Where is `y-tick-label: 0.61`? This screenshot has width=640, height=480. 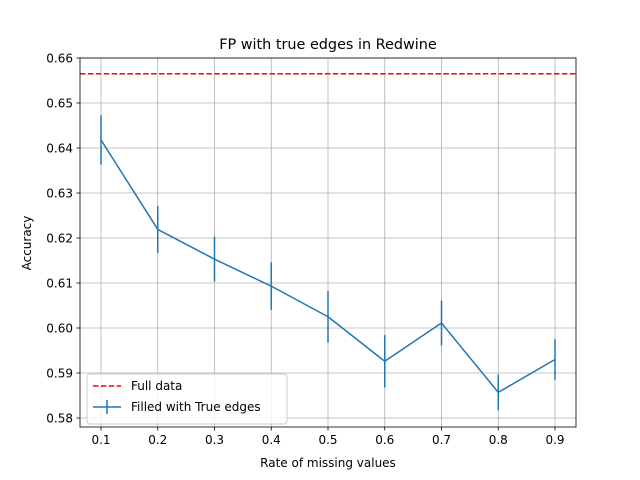 y-tick-label: 0.61 is located at coordinates (59, 283).